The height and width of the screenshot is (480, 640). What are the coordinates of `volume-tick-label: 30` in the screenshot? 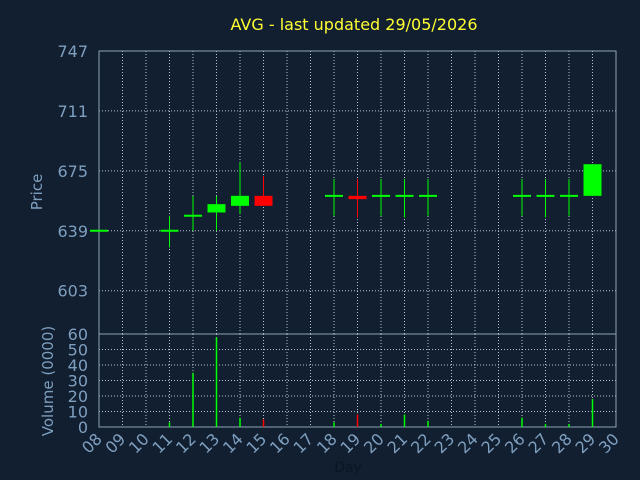 It's located at (78, 381).